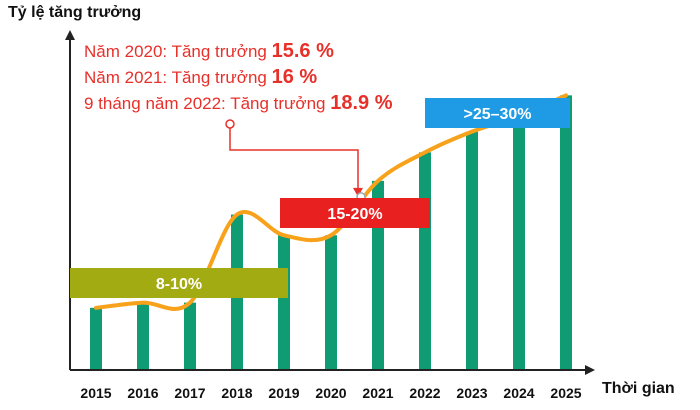 Image resolution: width=700 pixels, height=410 pixels. Describe the element at coordinates (70, 35) in the screenshot. I see `y-axis-arrow` at that location.